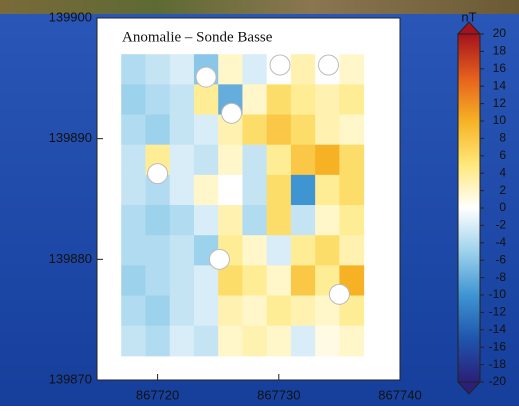 This screenshot has height=411, width=519. I want to click on colorbar-tick-label: -20, so click(498, 381).